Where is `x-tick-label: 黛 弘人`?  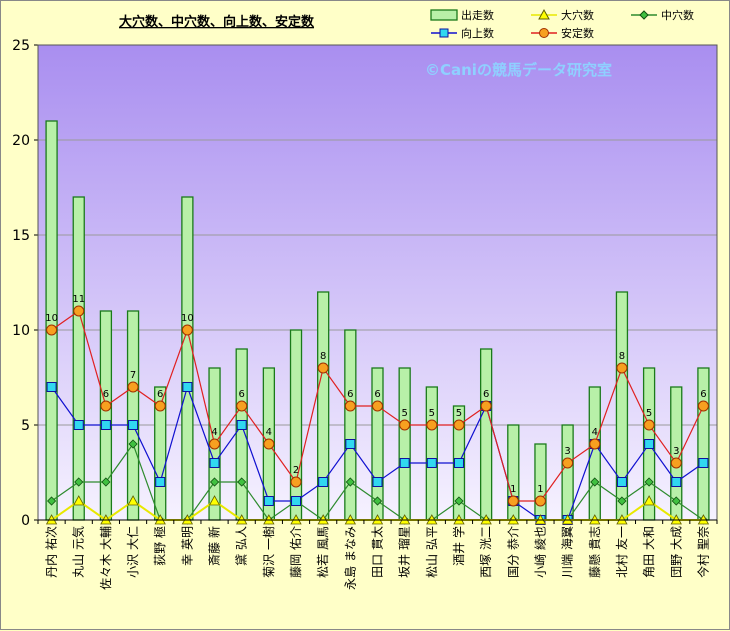 x-tick-label: 黛 弘人 is located at coordinates (242, 546).